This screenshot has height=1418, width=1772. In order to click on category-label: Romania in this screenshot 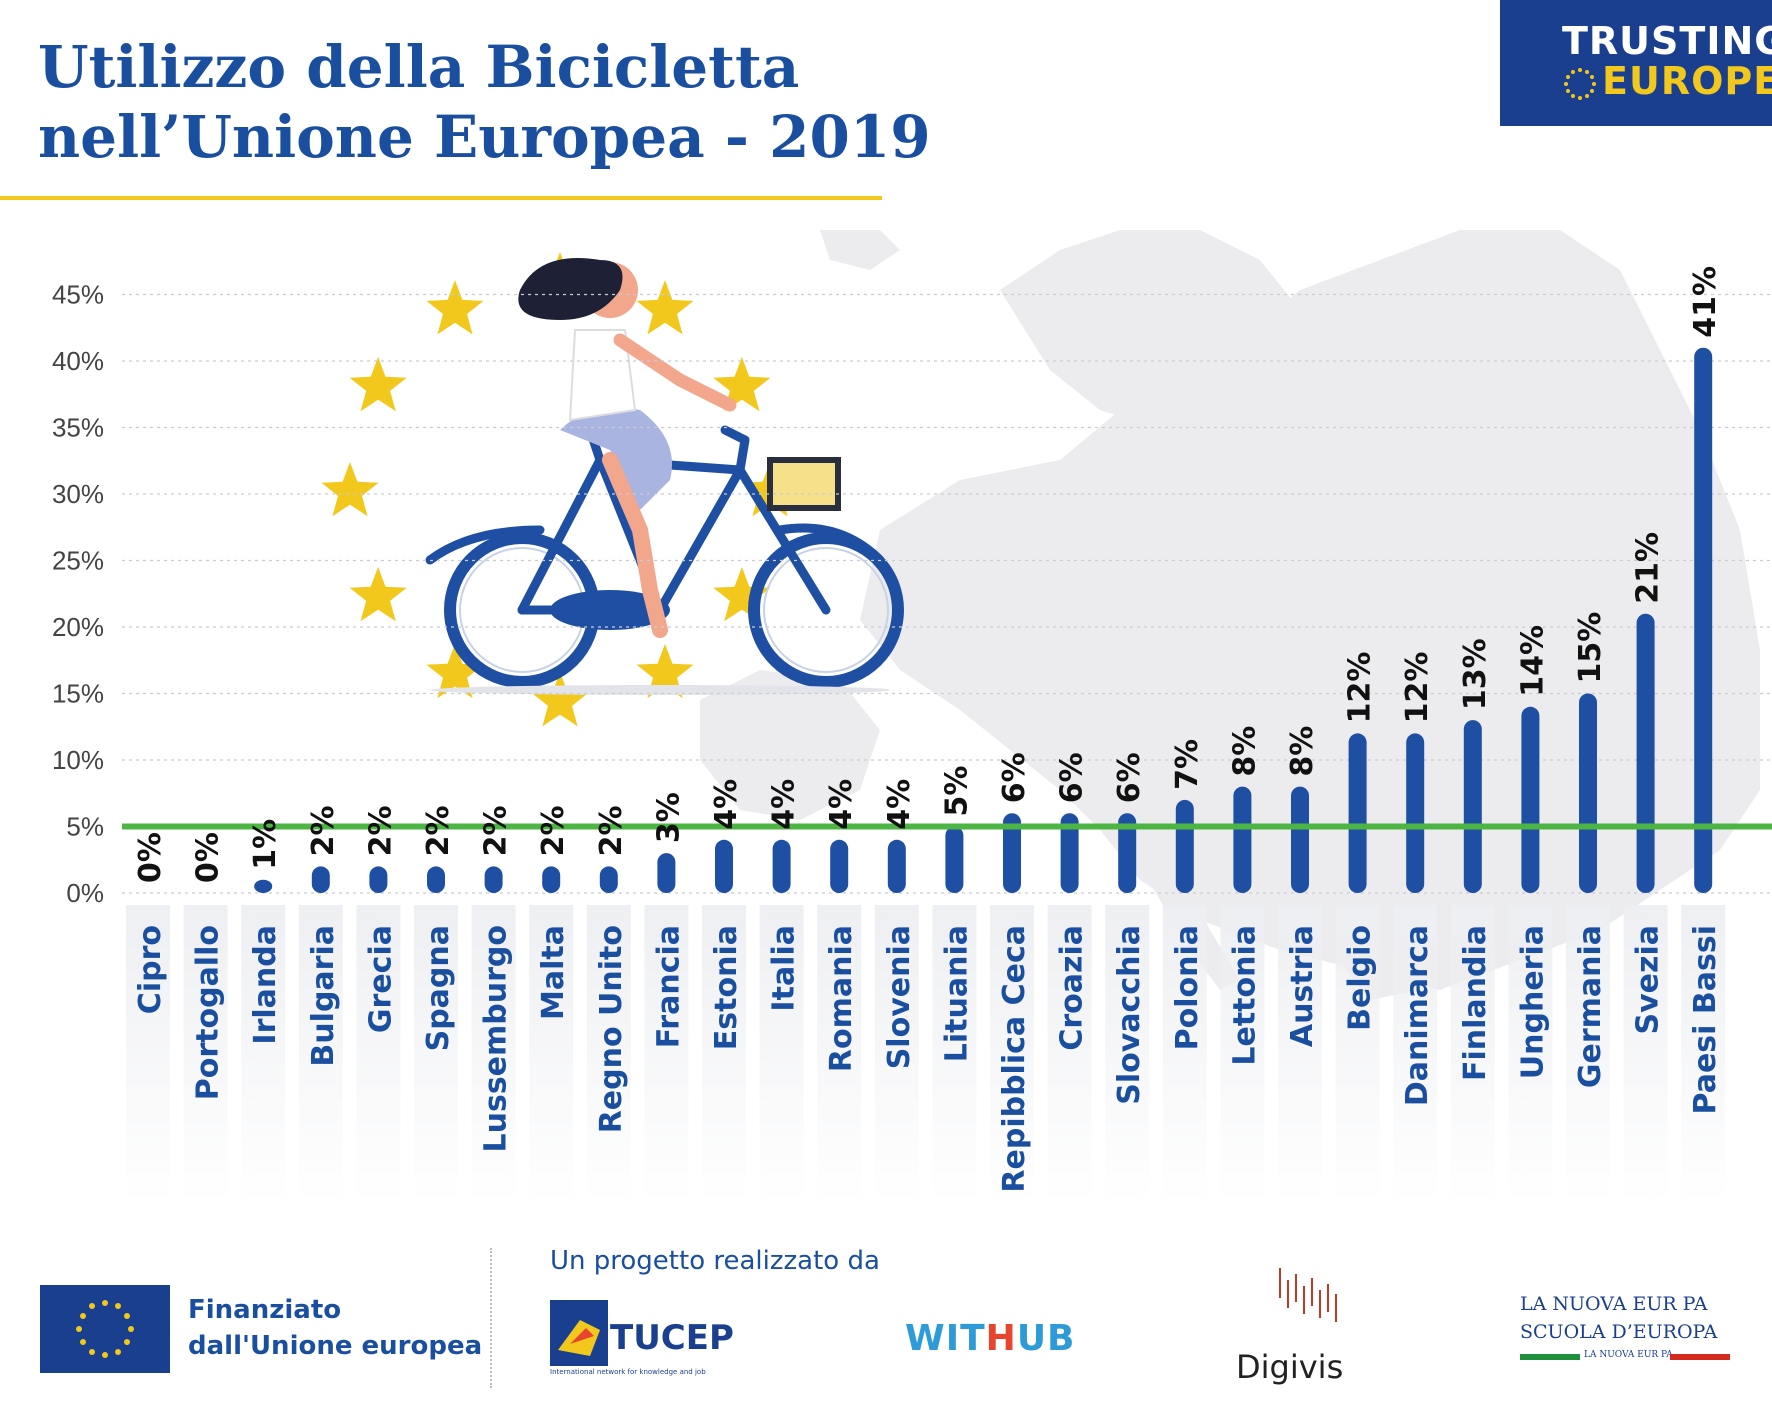, I will do `click(841, 998)`.